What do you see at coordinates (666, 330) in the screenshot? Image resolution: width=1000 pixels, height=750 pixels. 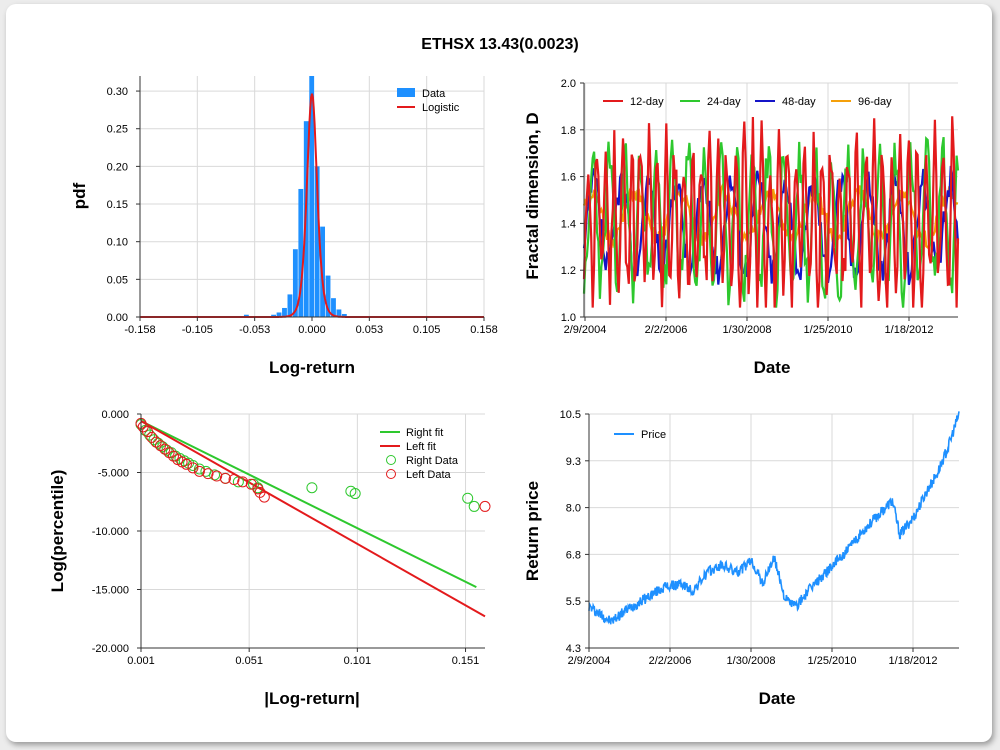 I see `fractal-xtick-label: 2/2/2006` at bounding box center [666, 330].